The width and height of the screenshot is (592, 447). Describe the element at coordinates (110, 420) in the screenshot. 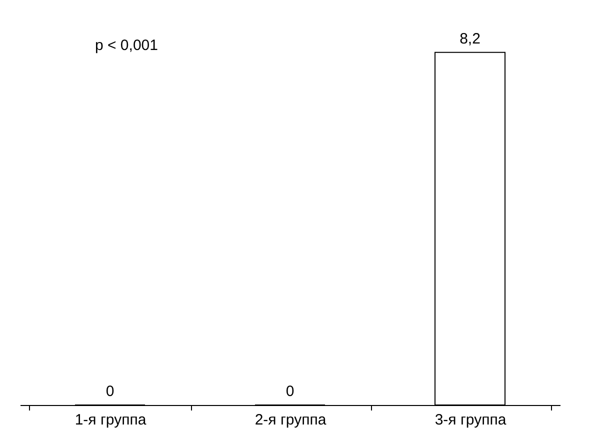

I see `x-tick-label: 1-я группа` at that location.